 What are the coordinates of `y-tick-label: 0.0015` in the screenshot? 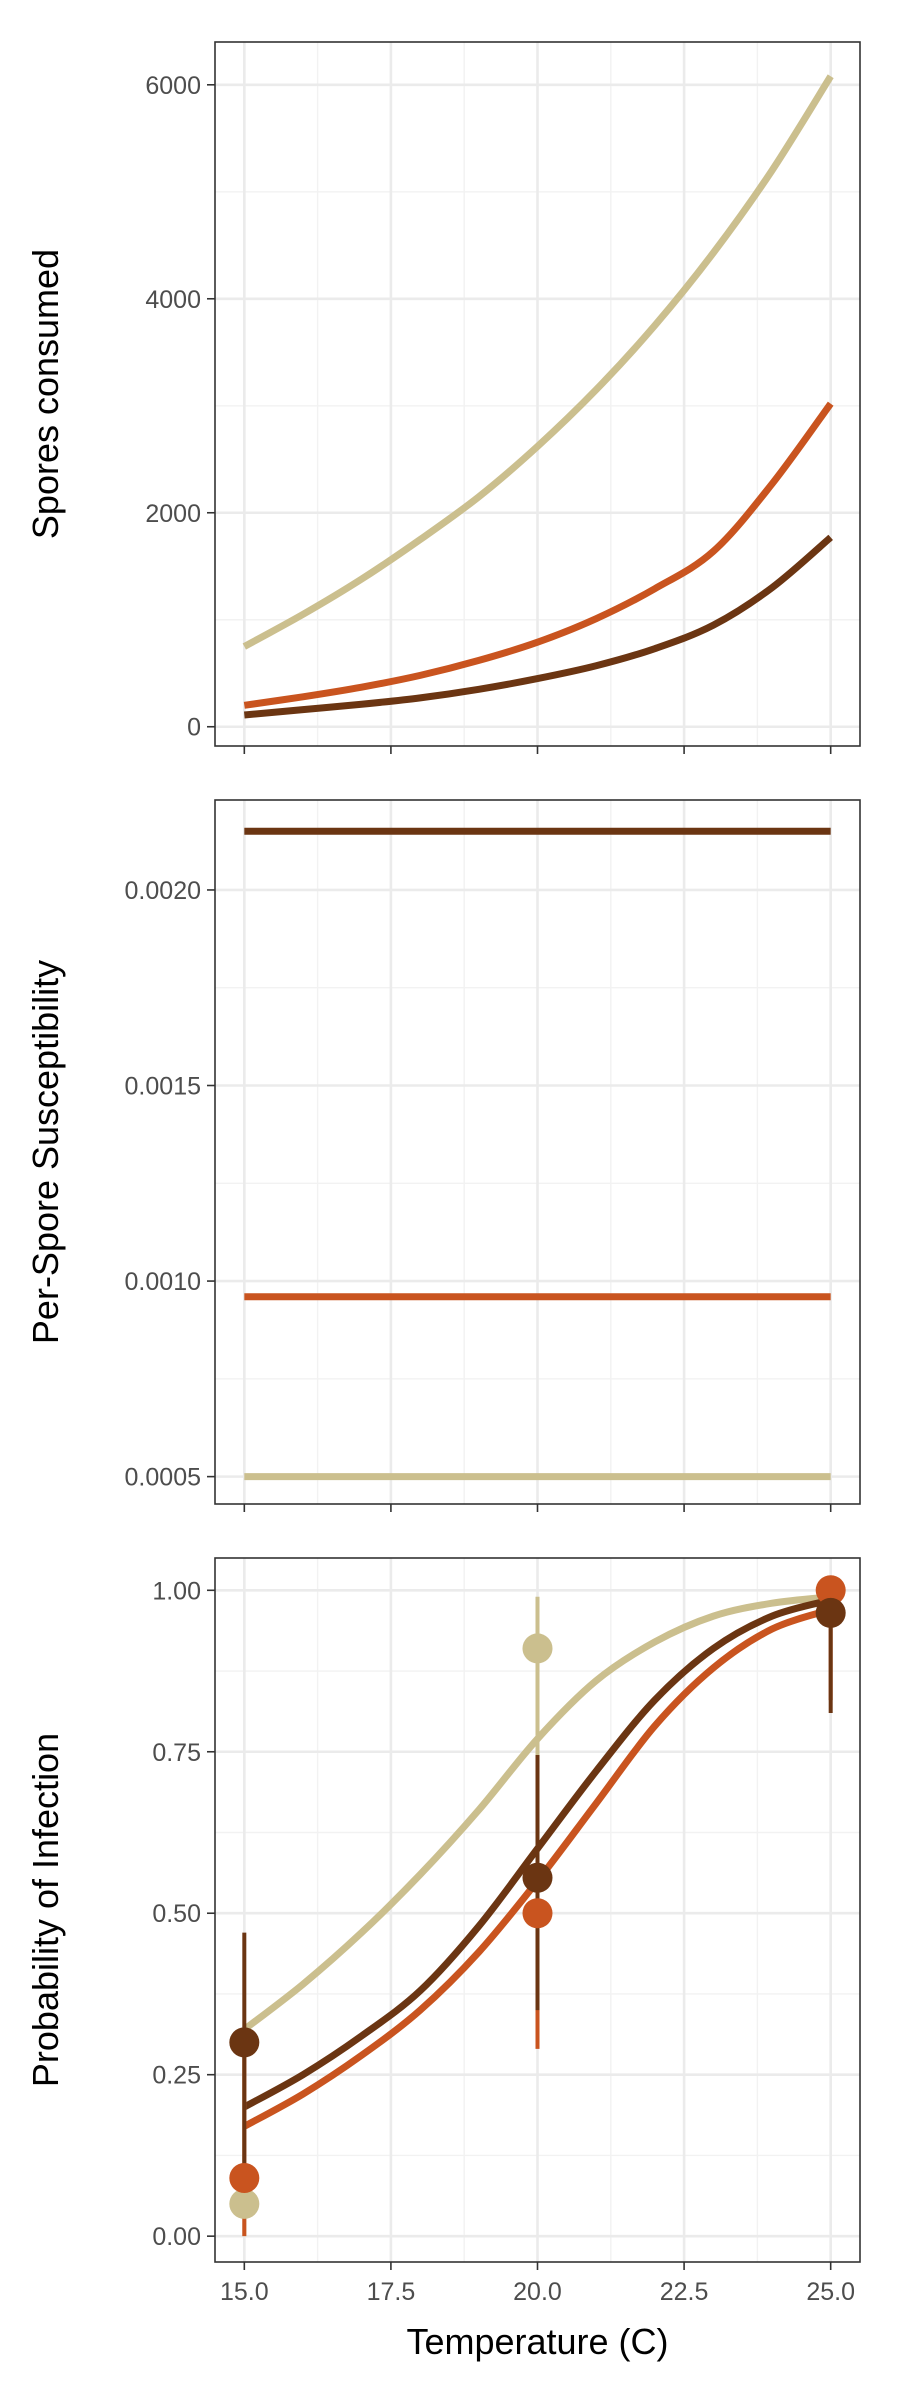 It's located at (163, 1087).